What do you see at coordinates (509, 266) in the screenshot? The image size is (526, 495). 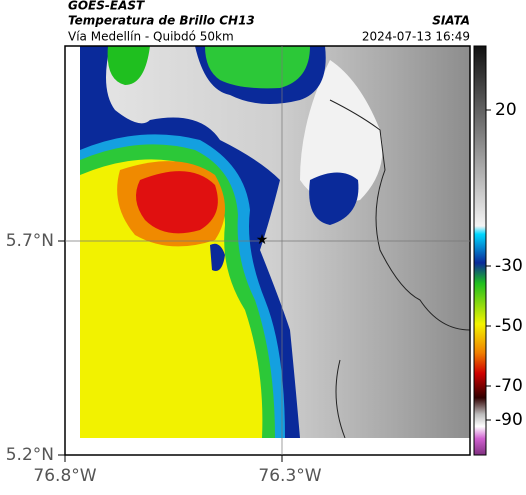 I see `colorbar-tick-label: -30` at bounding box center [509, 266].